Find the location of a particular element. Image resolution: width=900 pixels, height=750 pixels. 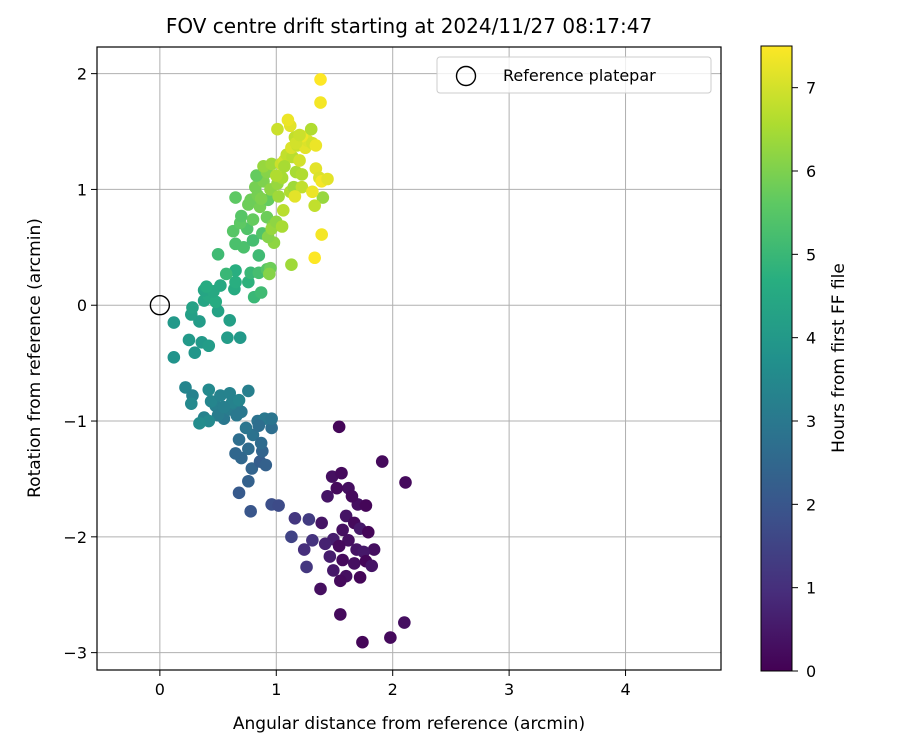

y-tick-label: −3 is located at coordinates (75, 653).